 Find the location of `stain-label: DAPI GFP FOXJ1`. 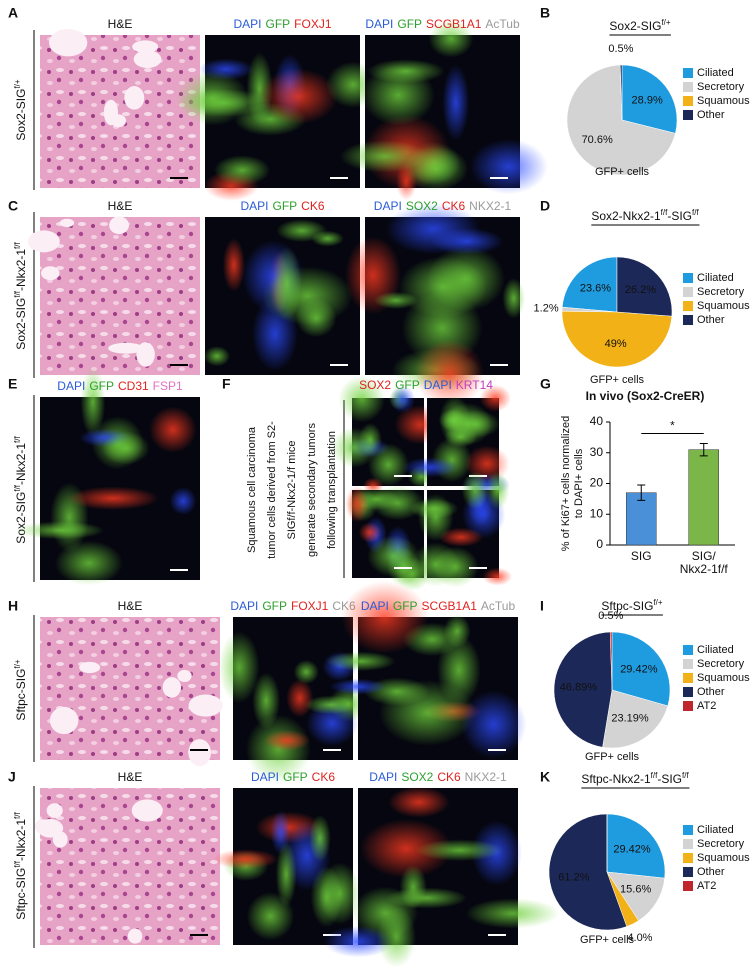

stain-label: DAPI GFP FOXJ1 is located at coordinates (282, 24).